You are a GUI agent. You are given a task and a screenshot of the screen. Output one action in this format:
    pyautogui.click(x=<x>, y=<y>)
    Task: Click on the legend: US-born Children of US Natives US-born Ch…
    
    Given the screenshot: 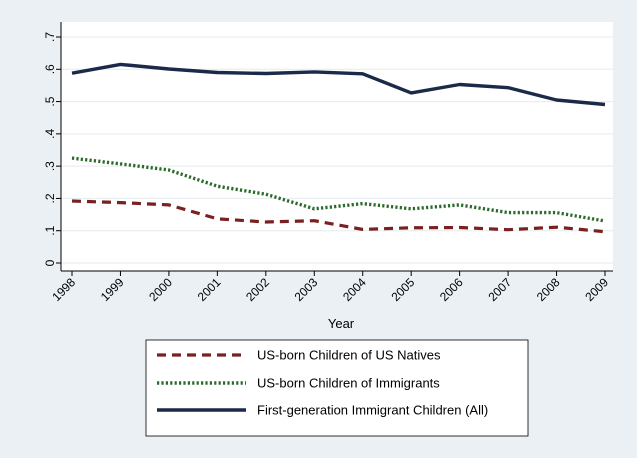 What is the action you would take?
    pyautogui.click(x=337, y=388)
    